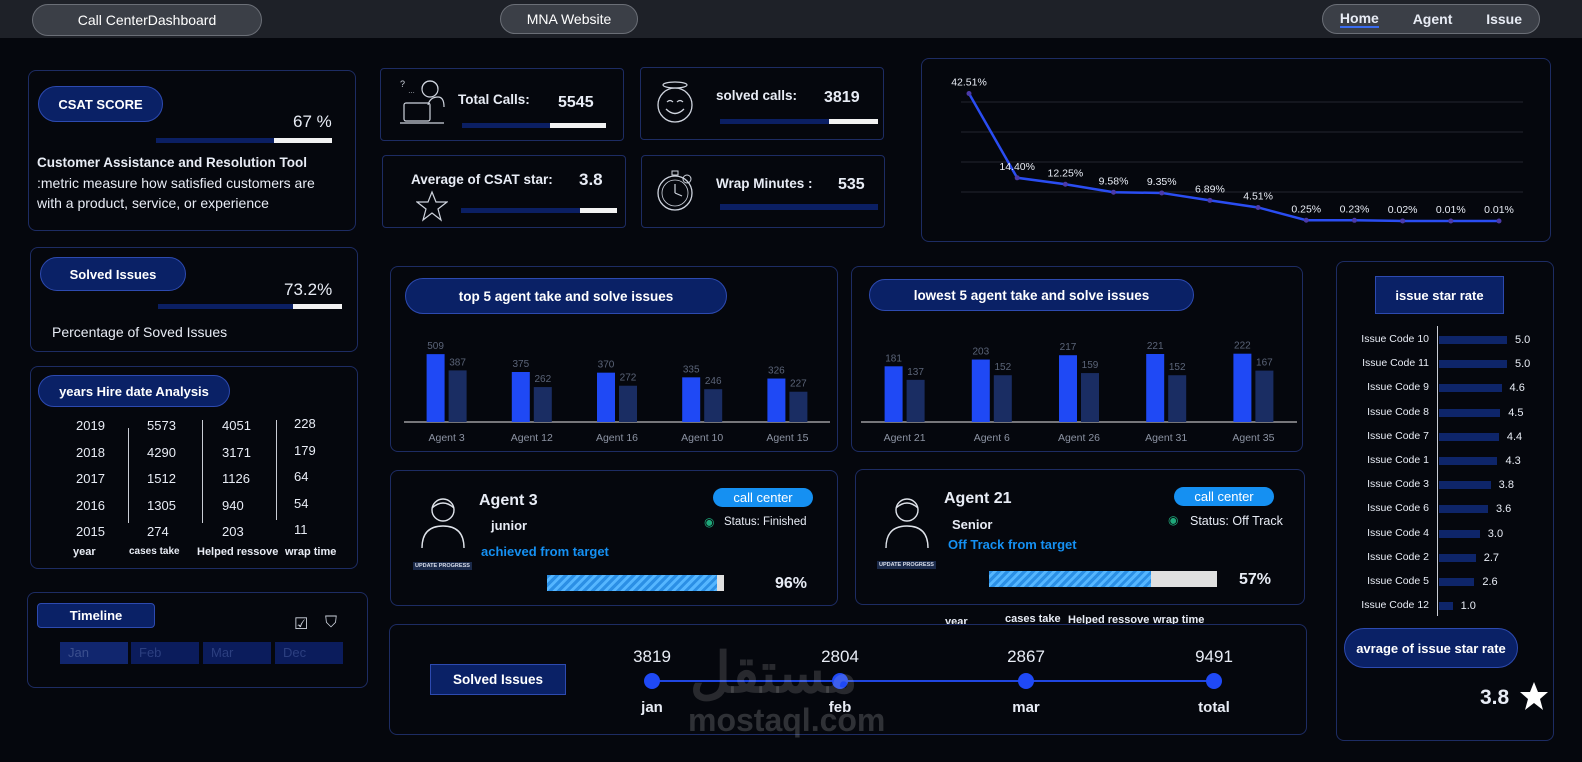 The image size is (1582, 762). What do you see at coordinates (569, 19) in the screenshot?
I see `website-button: MNA Website` at bounding box center [569, 19].